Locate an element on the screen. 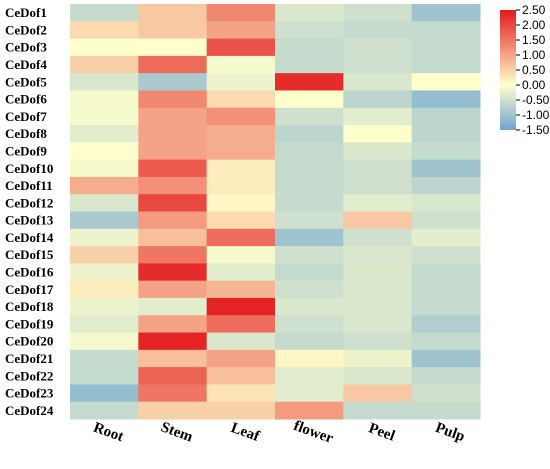 The height and width of the screenshot is (469, 550). heatmap-cell-CeDof1-flower is located at coordinates (309, 13).